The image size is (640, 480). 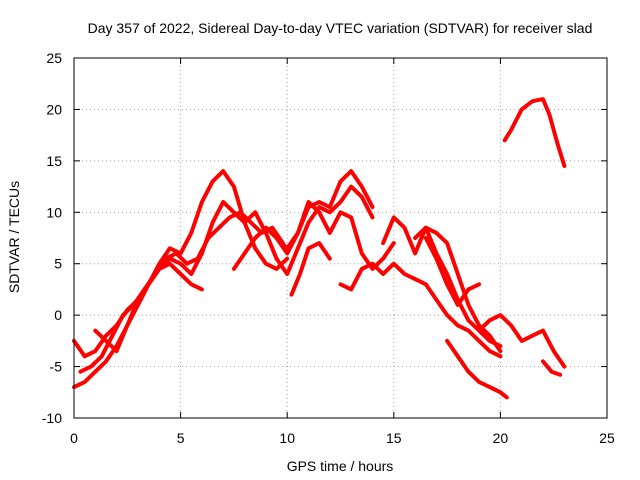 I want to click on x-tick-label: 10, so click(x=287, y=438).